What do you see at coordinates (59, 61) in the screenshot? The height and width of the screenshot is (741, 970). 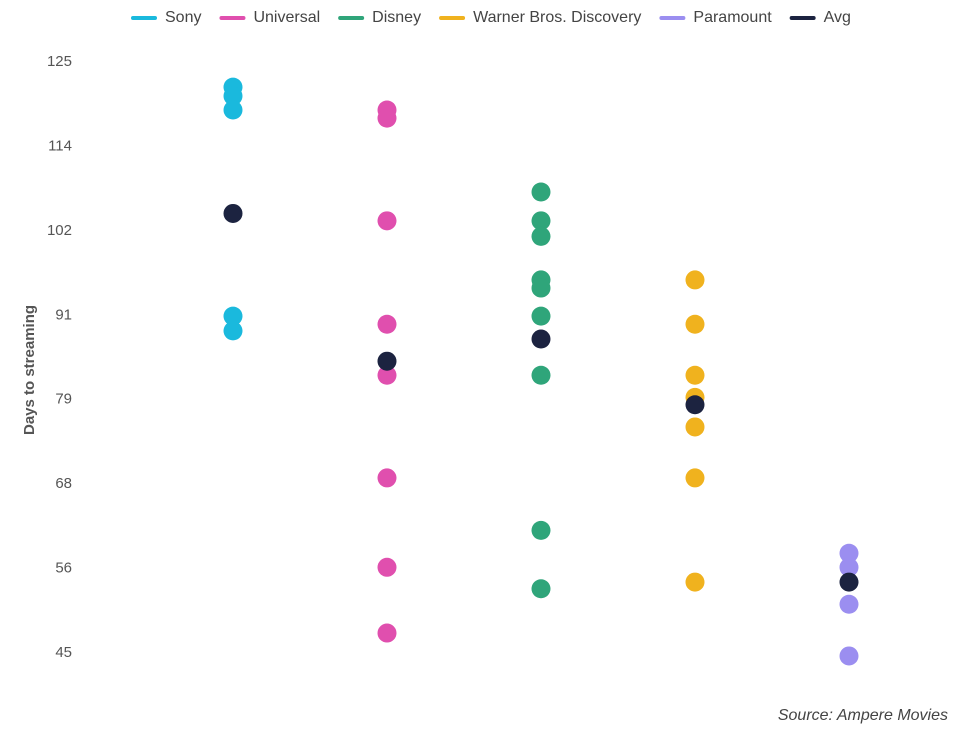 I see `y-tick-label: 125` at bounding box center [59, 61].